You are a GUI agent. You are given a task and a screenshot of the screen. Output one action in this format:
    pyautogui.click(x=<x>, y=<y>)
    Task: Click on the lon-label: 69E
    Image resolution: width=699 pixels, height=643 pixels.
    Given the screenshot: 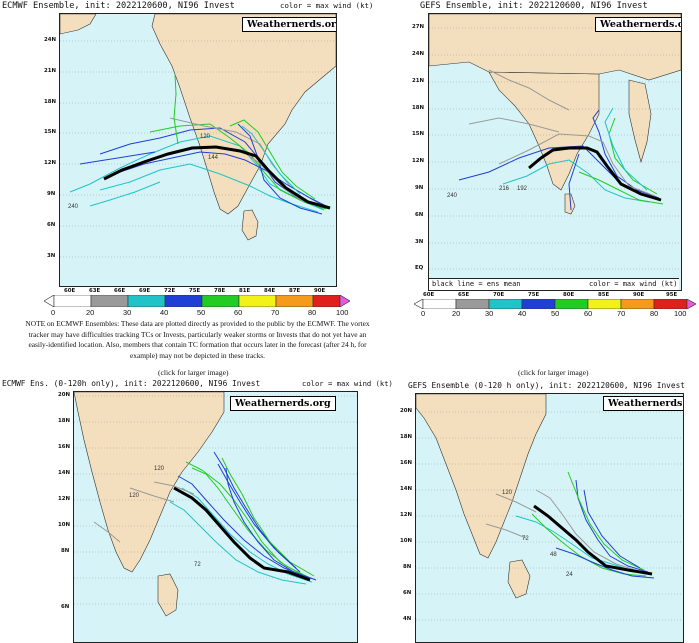 What is the action you would take?
    pyautogui.click(x=145, y=291)
    